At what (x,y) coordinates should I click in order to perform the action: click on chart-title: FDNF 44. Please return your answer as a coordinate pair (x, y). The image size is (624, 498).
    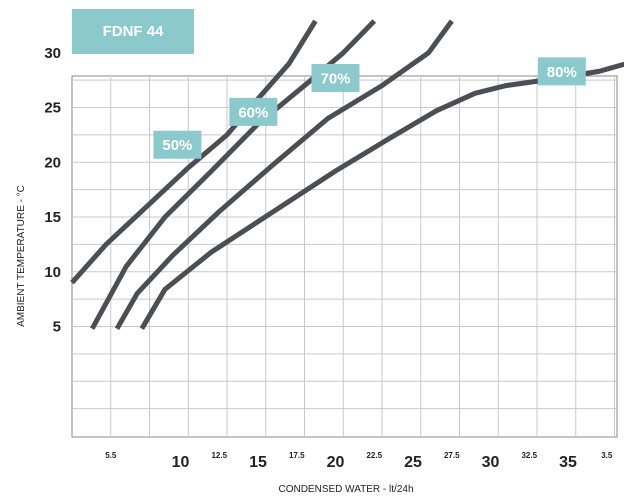
    Looking at the image, I should click on (133, 31).